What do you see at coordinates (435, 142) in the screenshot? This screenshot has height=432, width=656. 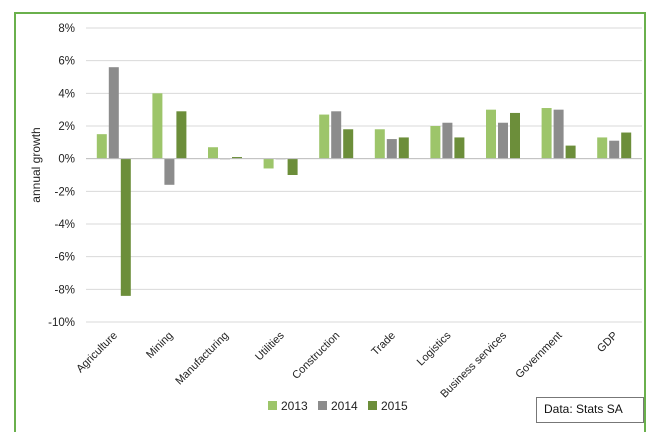 I see `bar-2013-logistics` at bounding box center [435, 142].